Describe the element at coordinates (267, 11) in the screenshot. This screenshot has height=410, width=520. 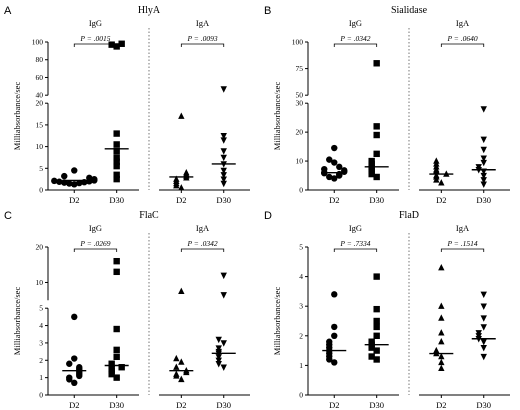
I see `panel-letter: B` at that location.